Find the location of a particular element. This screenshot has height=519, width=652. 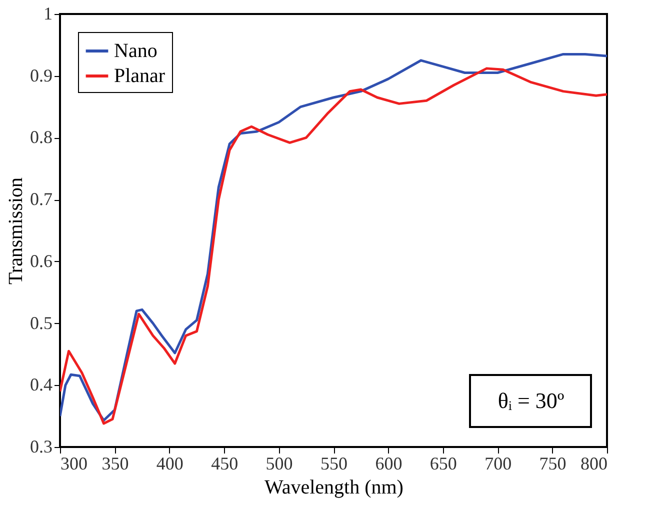

y-tick-label: 0.9 is located at coordinates (41, 75).